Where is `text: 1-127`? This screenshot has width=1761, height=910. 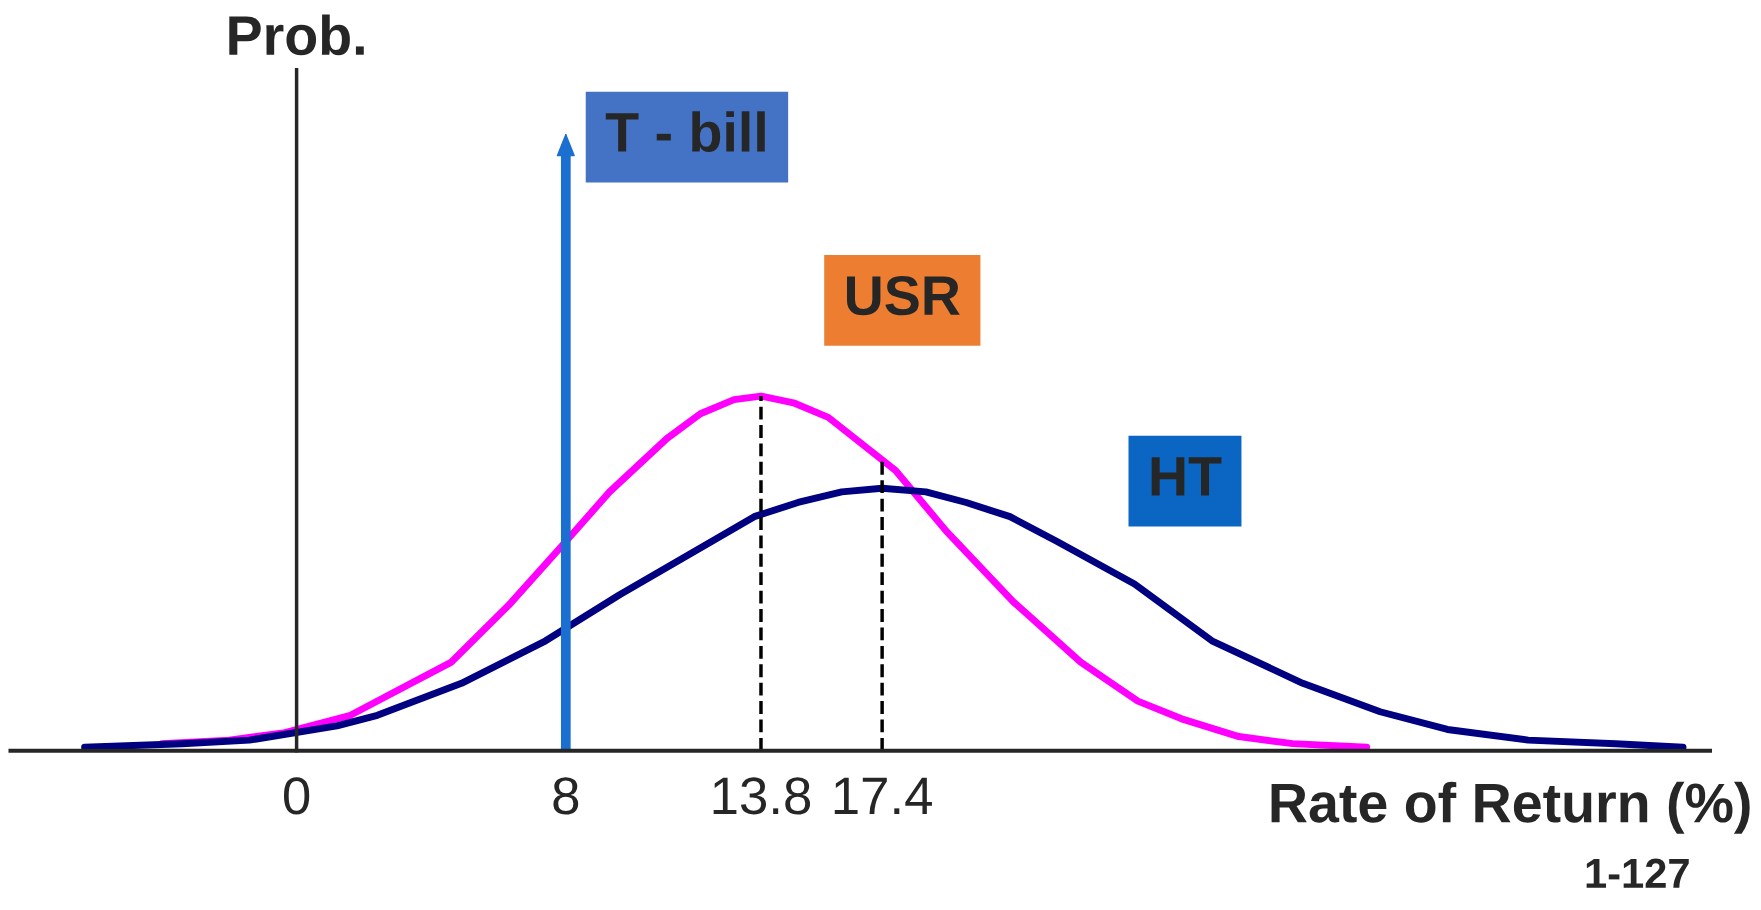
text: 1-127 is located at coordinates (1637, 873).